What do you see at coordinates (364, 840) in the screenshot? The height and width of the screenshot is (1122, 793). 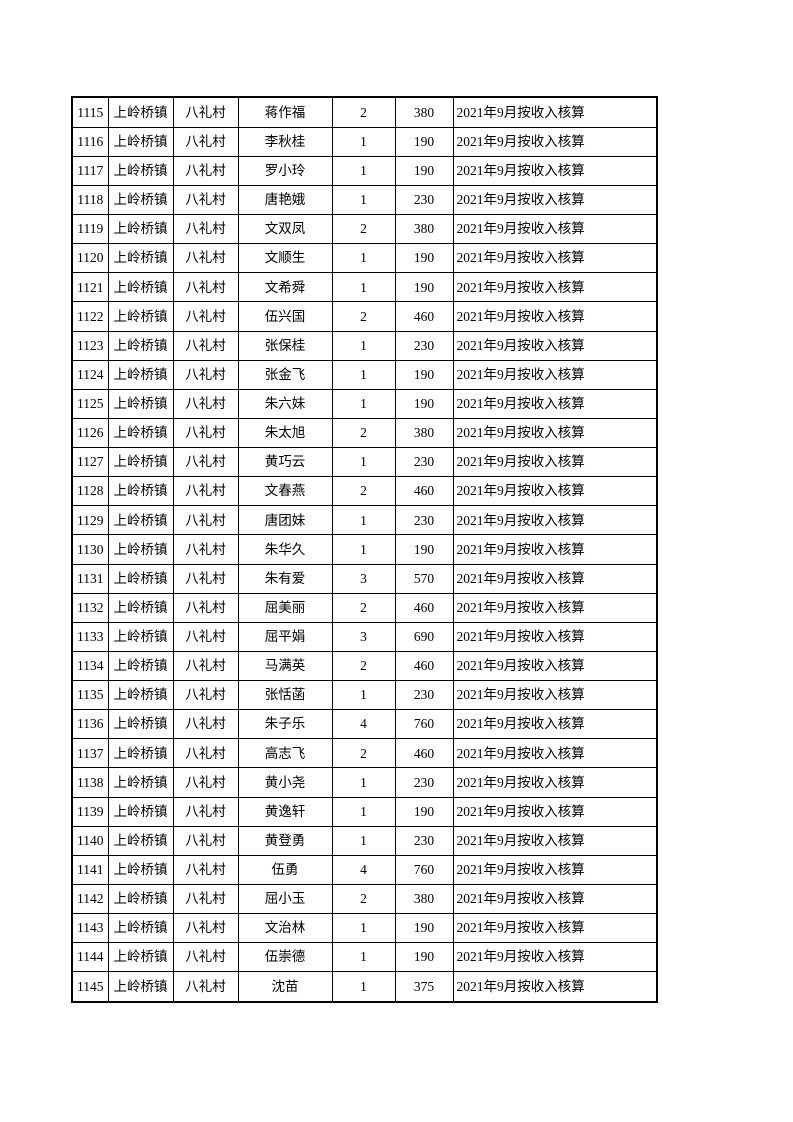 I see `table-row: 1140 上岭桥镇 八礼村 黄登勇 1 230 2021年9月按收入核算` at bounding box center [364, 840].